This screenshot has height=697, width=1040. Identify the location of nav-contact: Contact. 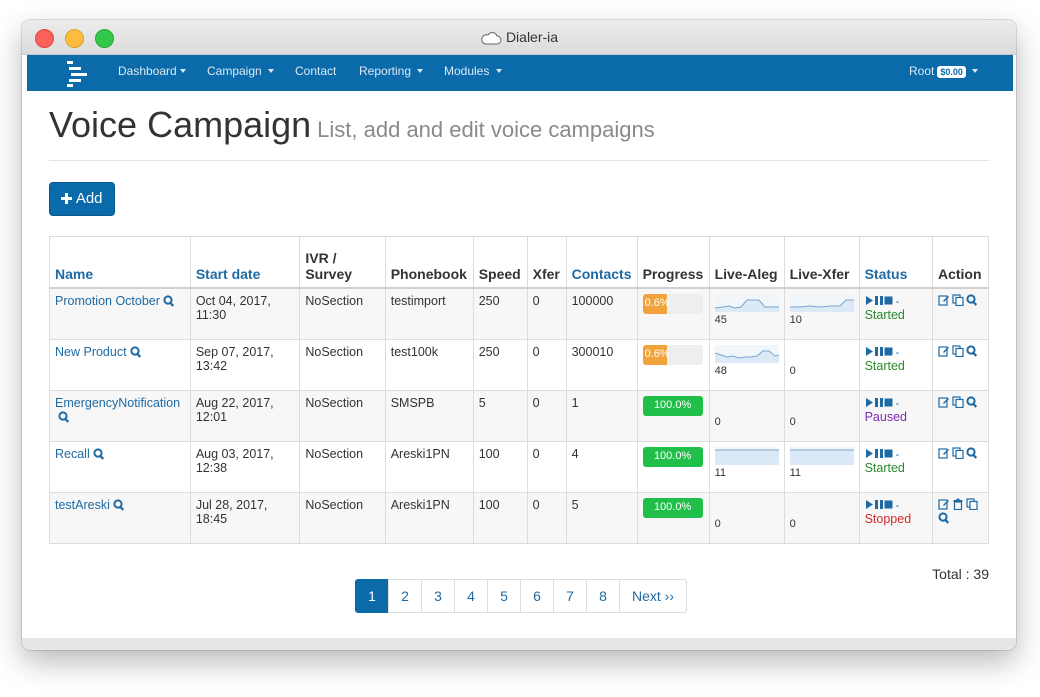
(315, 71).